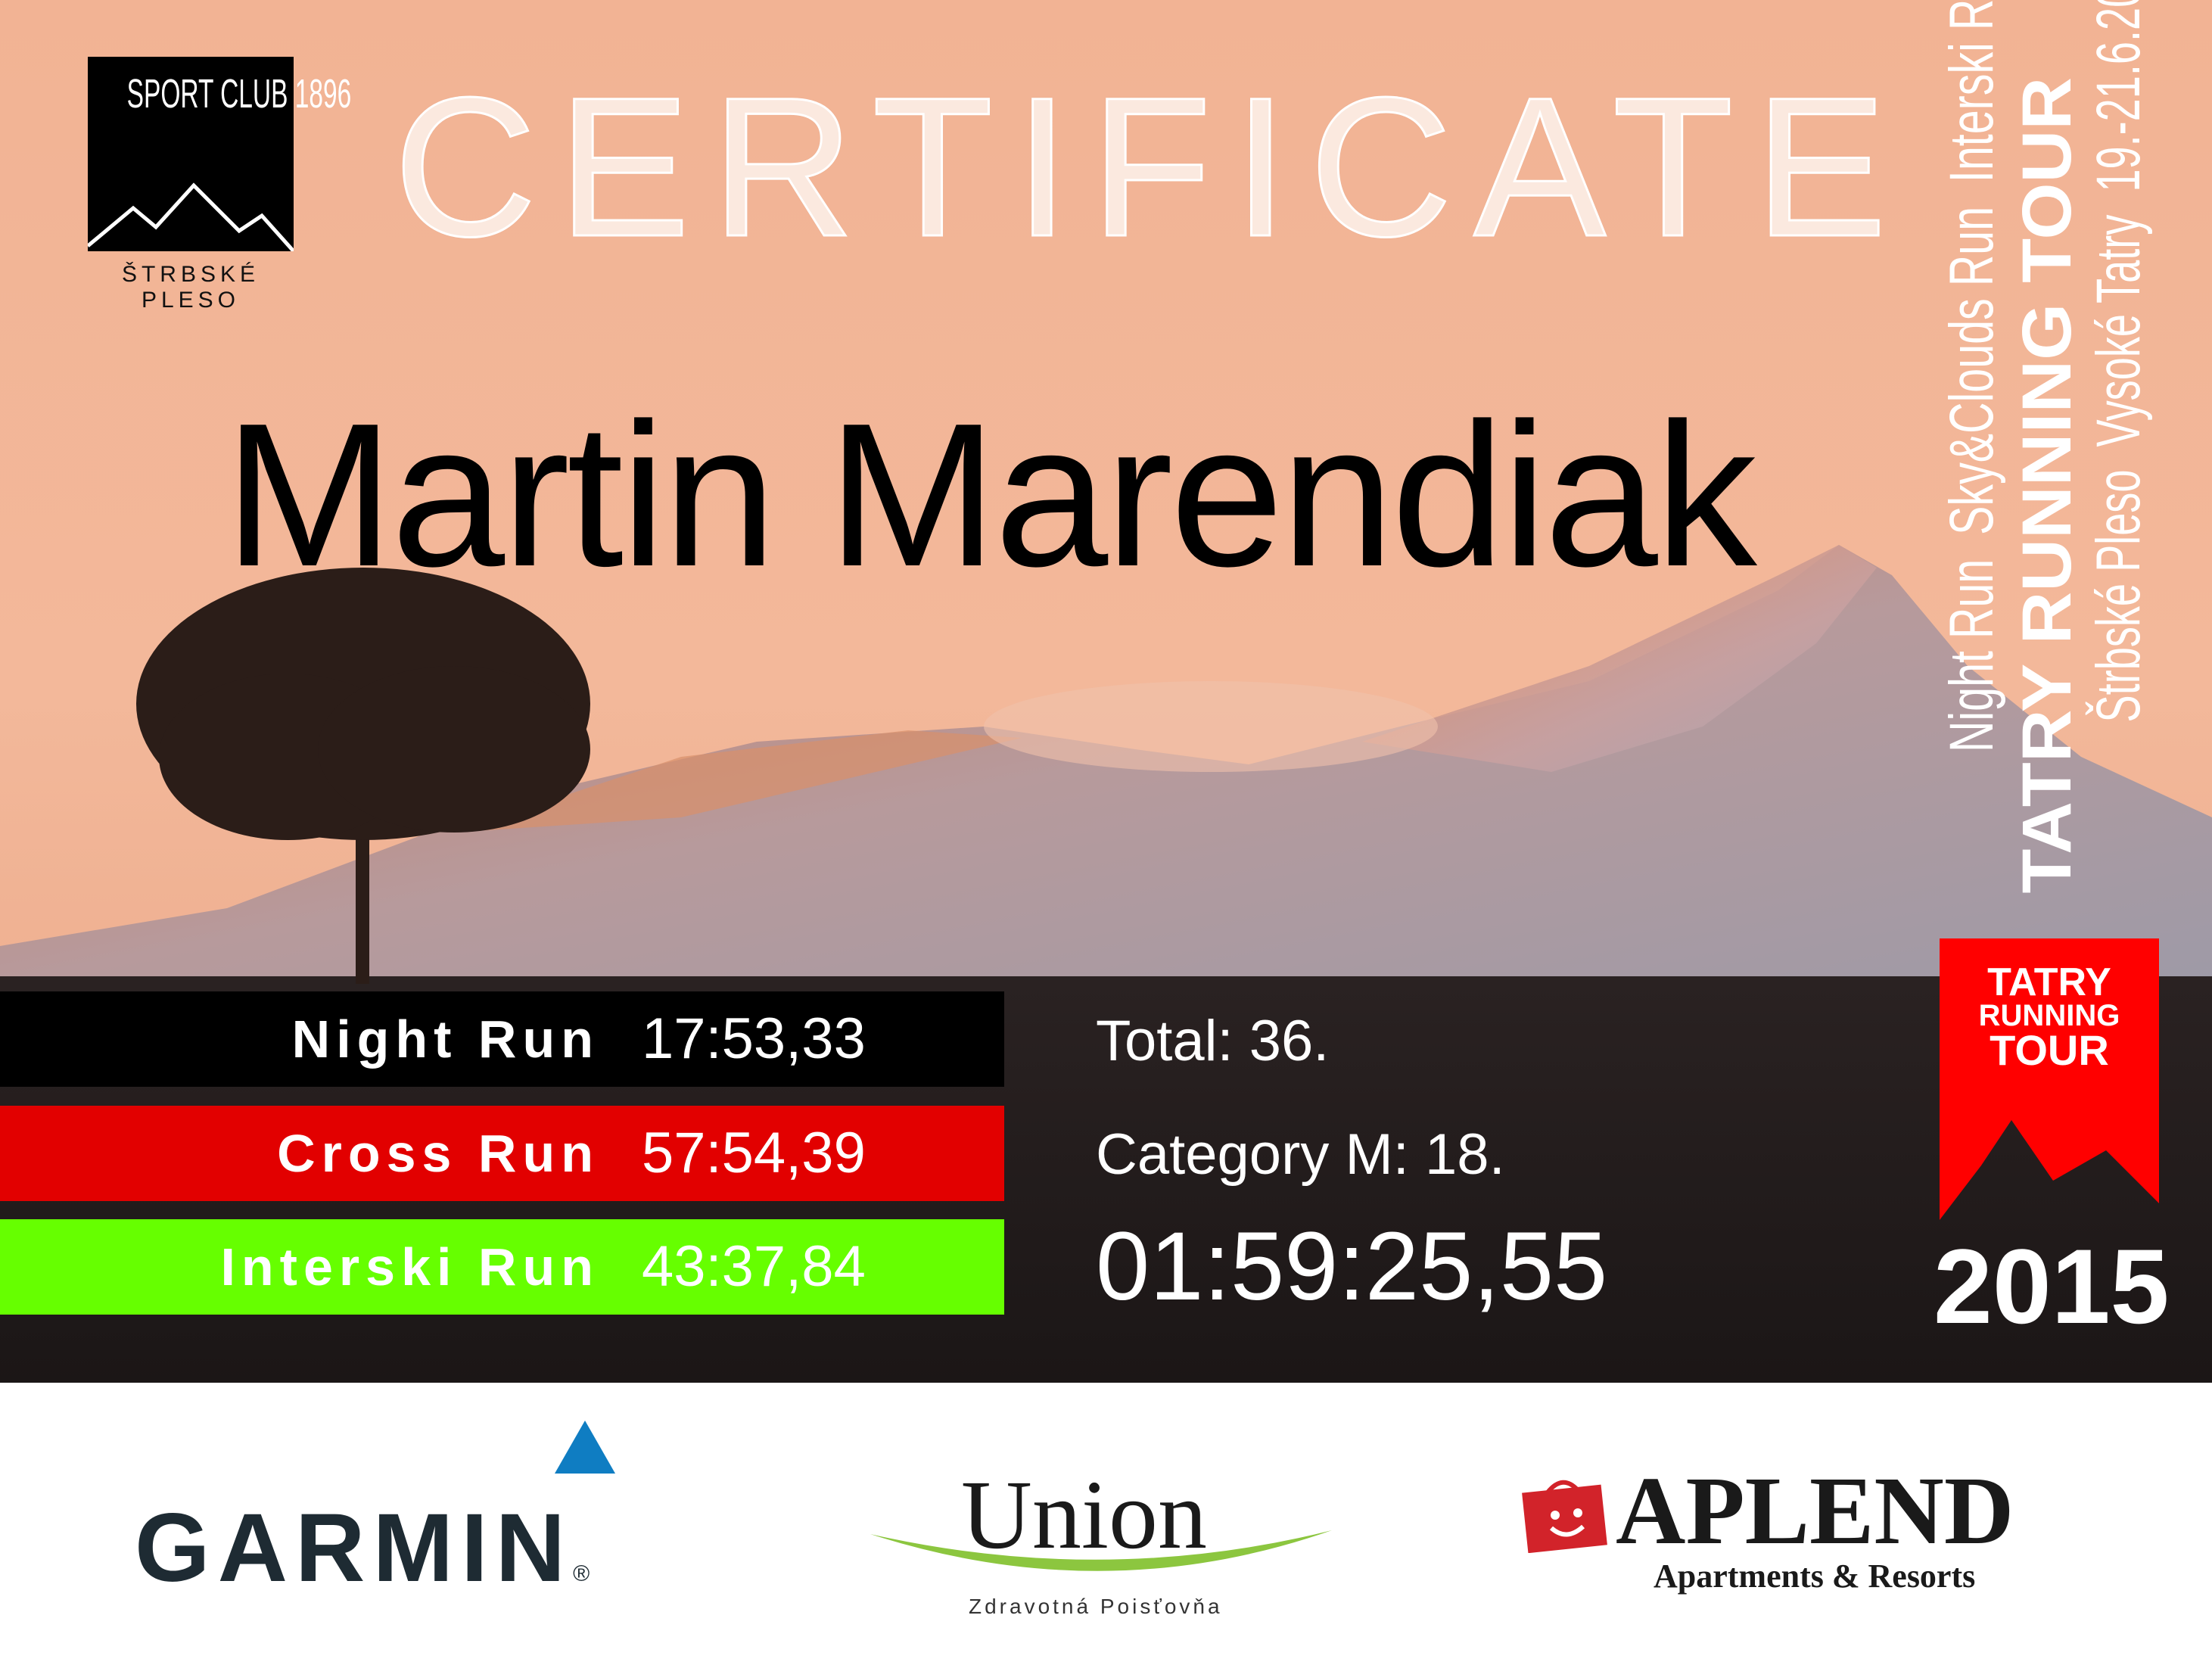 This screenshot has width=2212, height=1665. I want to click on union-tagline: Zdravotná Poisťovňa, so click(1096, 1606).